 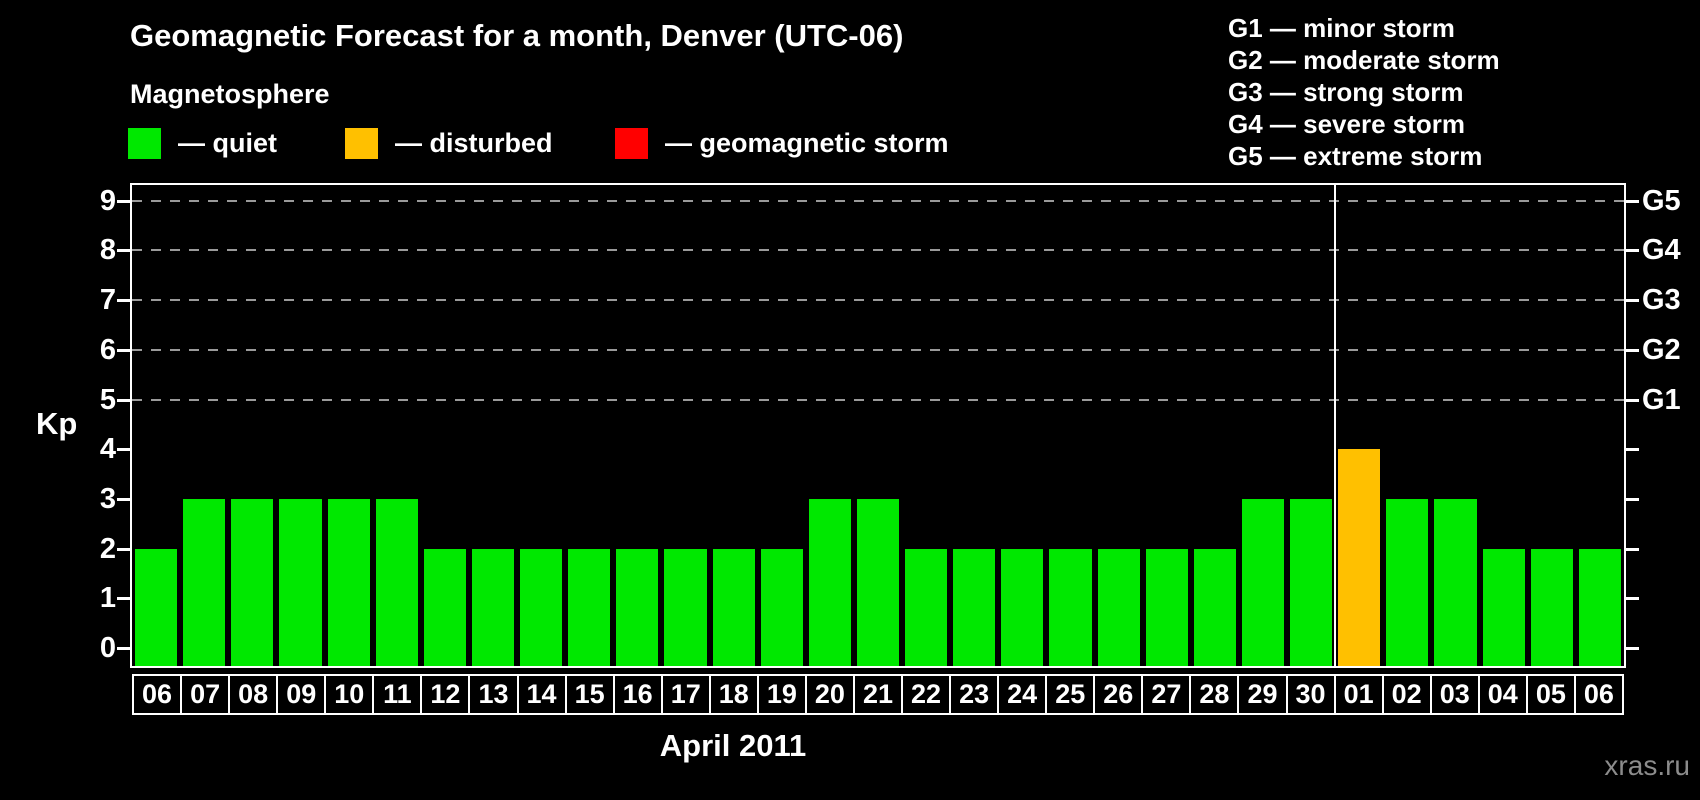 What do you see at coordinates (1214, 694) in the screenshot?
I see `day-label-cell: 28` at bounding box center [1214, 694].